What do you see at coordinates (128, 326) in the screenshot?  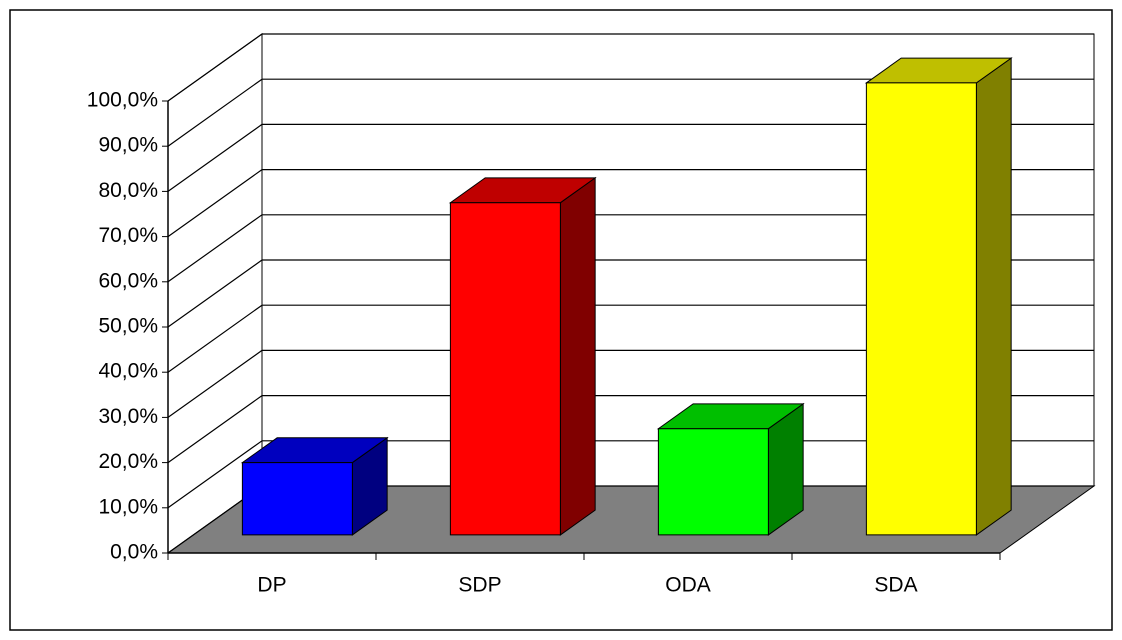 I see `y-tick-label: 50,0%` at bounding box center [128, 326].